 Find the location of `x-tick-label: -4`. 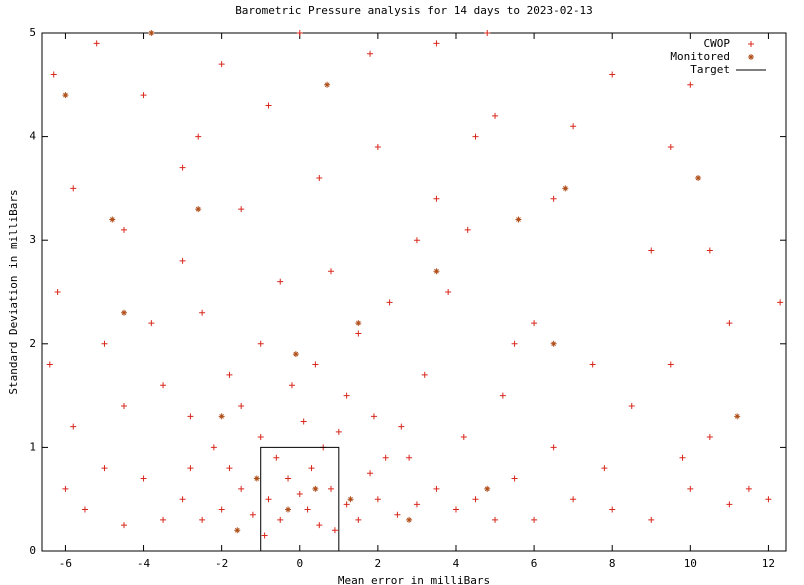

x-tick-label: -4 is located at coordinates (144, 563).